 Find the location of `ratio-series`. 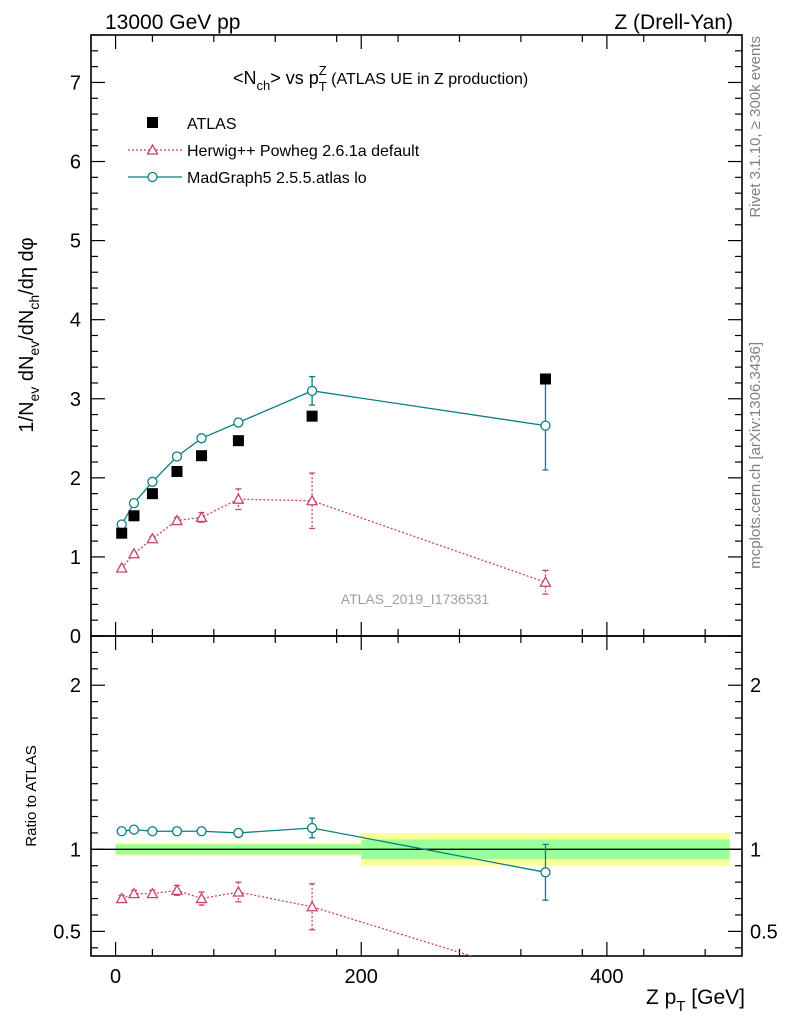

ratio-series is located at coordinates (333, 886).